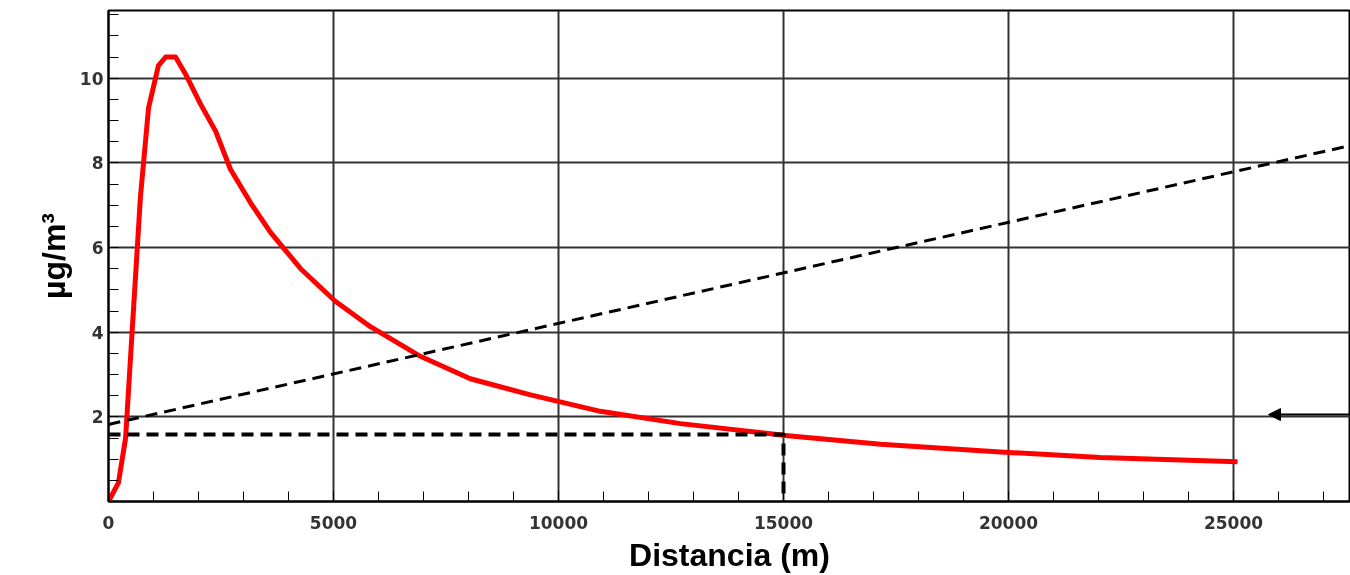 The image size is (1350, 575). What do you see at coordinates (783, 522) in the screenshot?
I see `x-tick-label: 15000` at bounding box center [783, 522].